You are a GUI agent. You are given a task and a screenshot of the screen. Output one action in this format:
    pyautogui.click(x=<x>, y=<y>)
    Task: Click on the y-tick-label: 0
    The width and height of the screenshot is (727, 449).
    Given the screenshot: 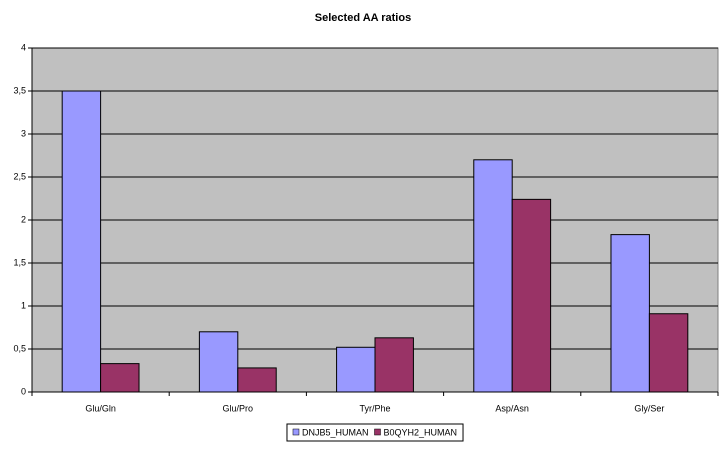 What is the action you would take?
    pyautogui.click(x=23, y=391)
    